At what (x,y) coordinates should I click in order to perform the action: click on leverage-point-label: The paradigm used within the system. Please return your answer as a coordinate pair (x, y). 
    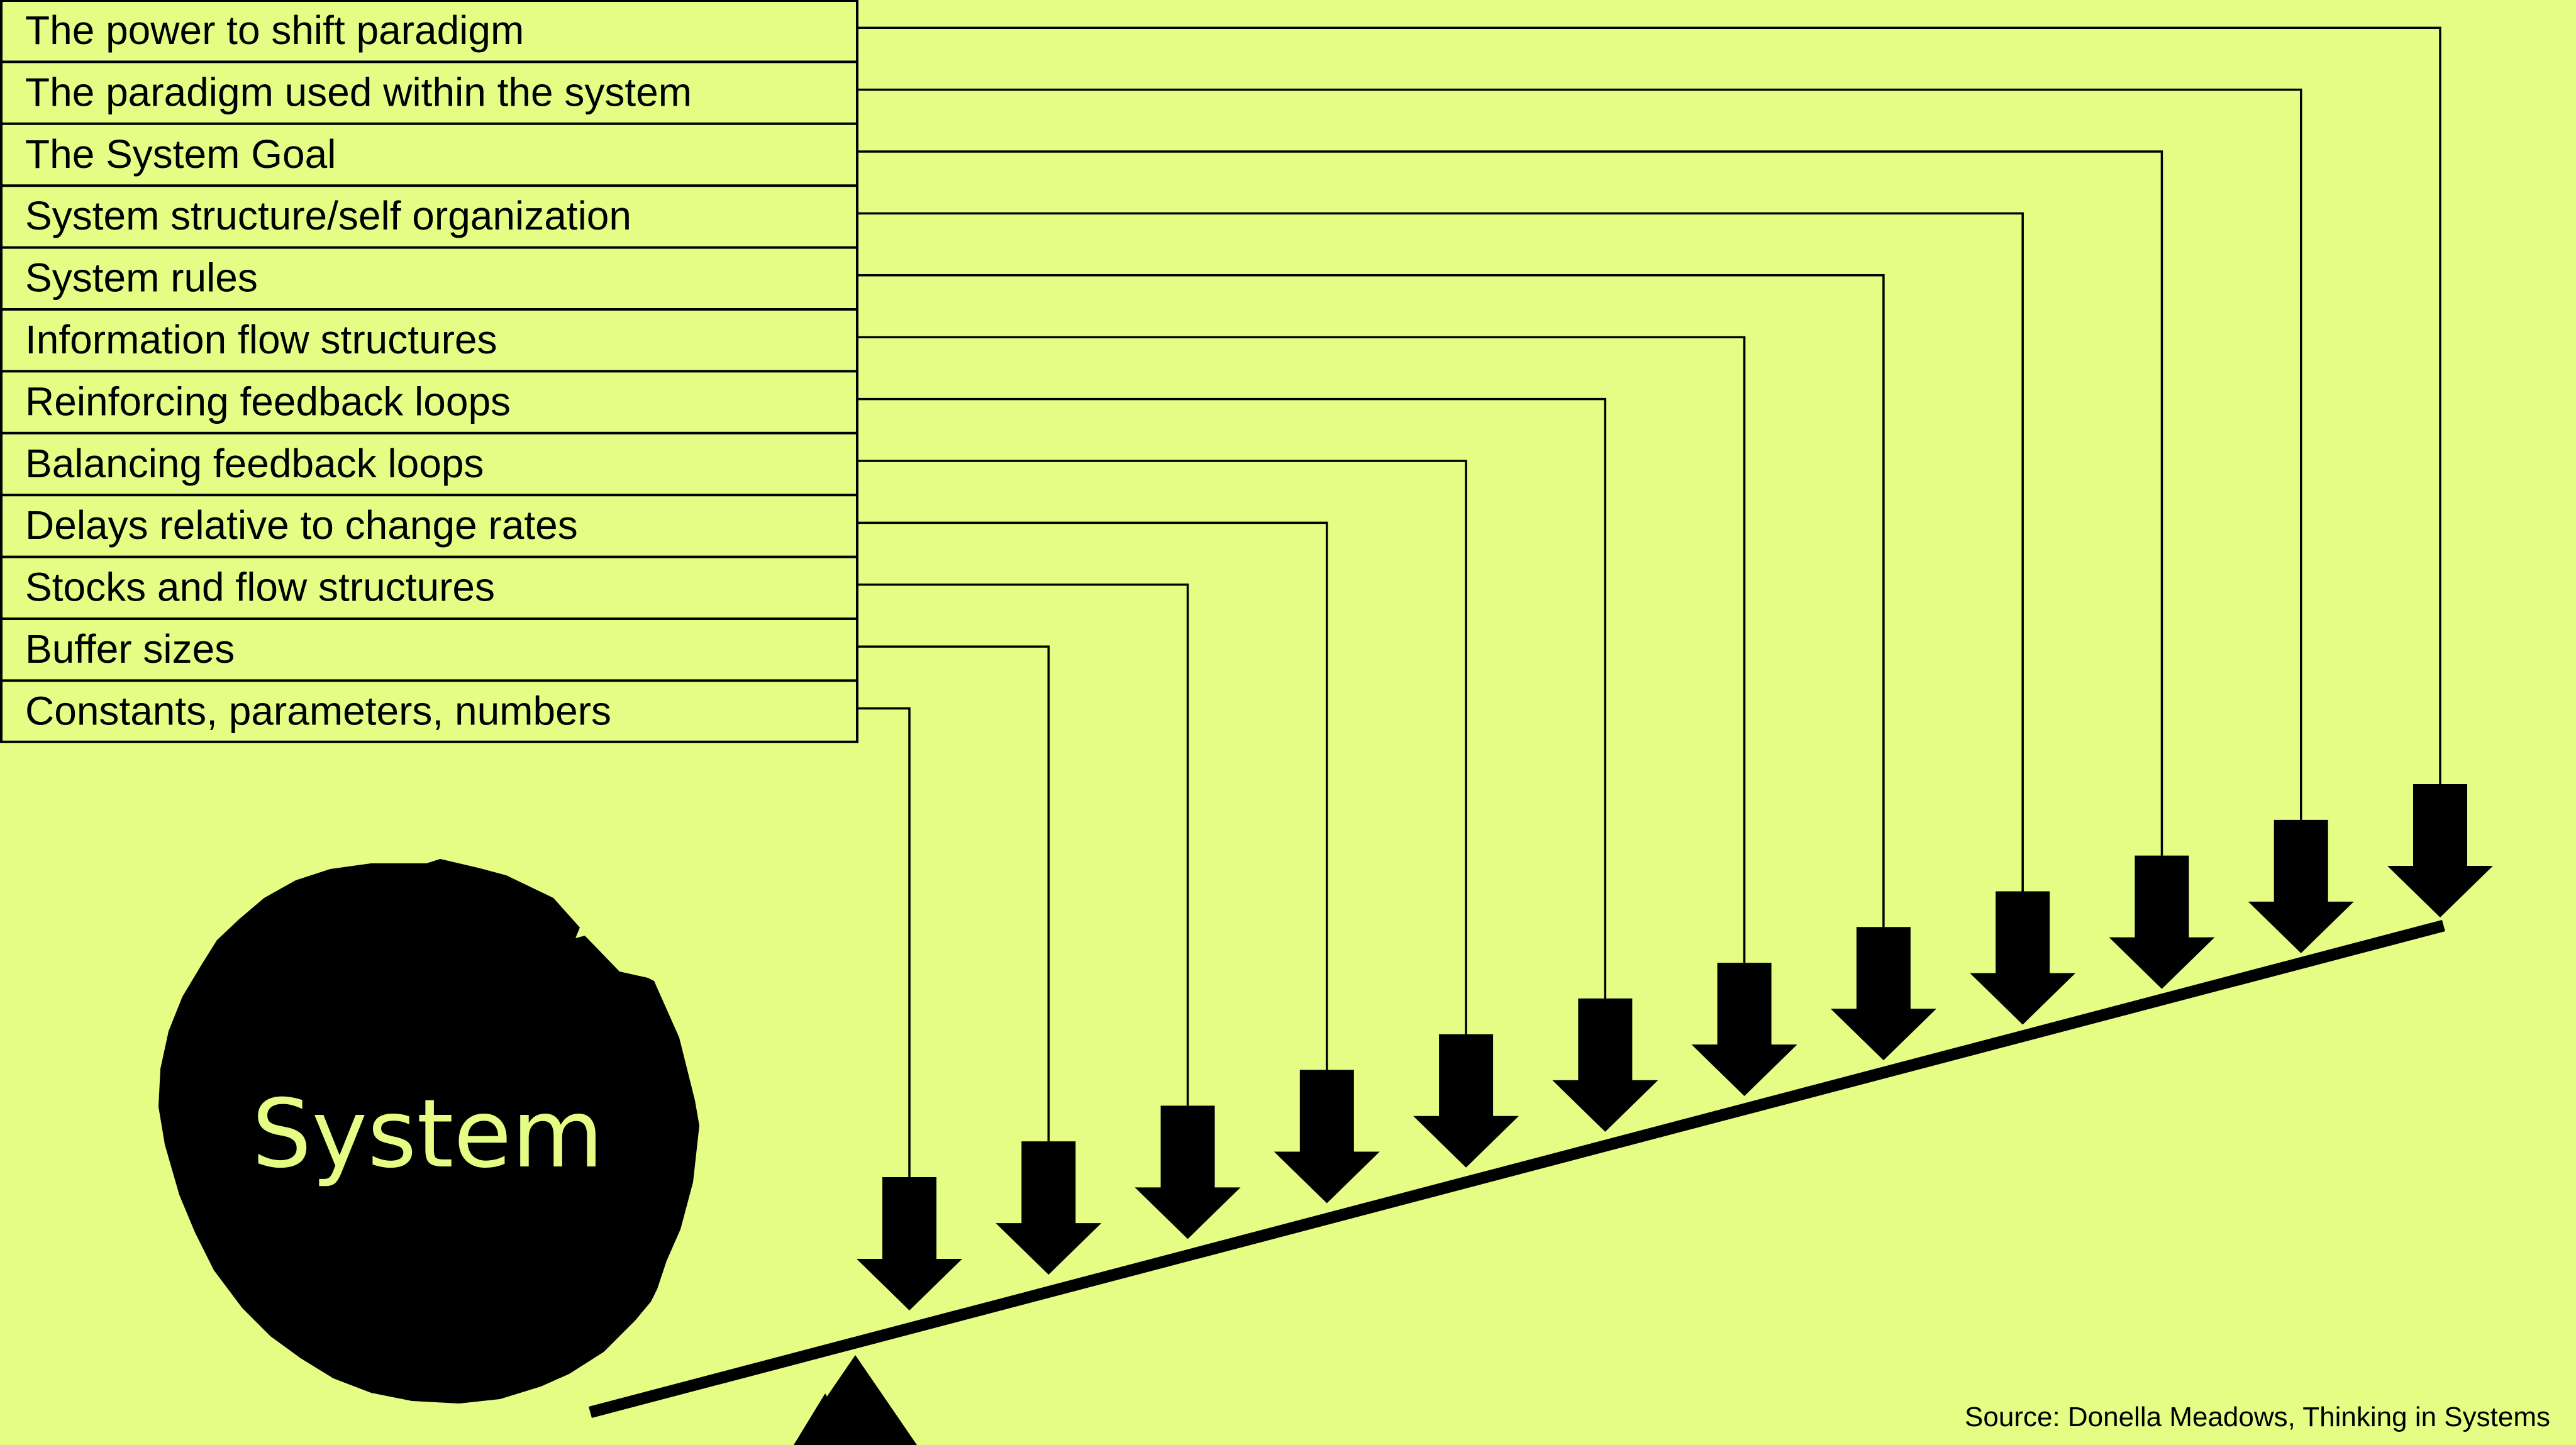
    Looking at the image, I should click on (358, 92).